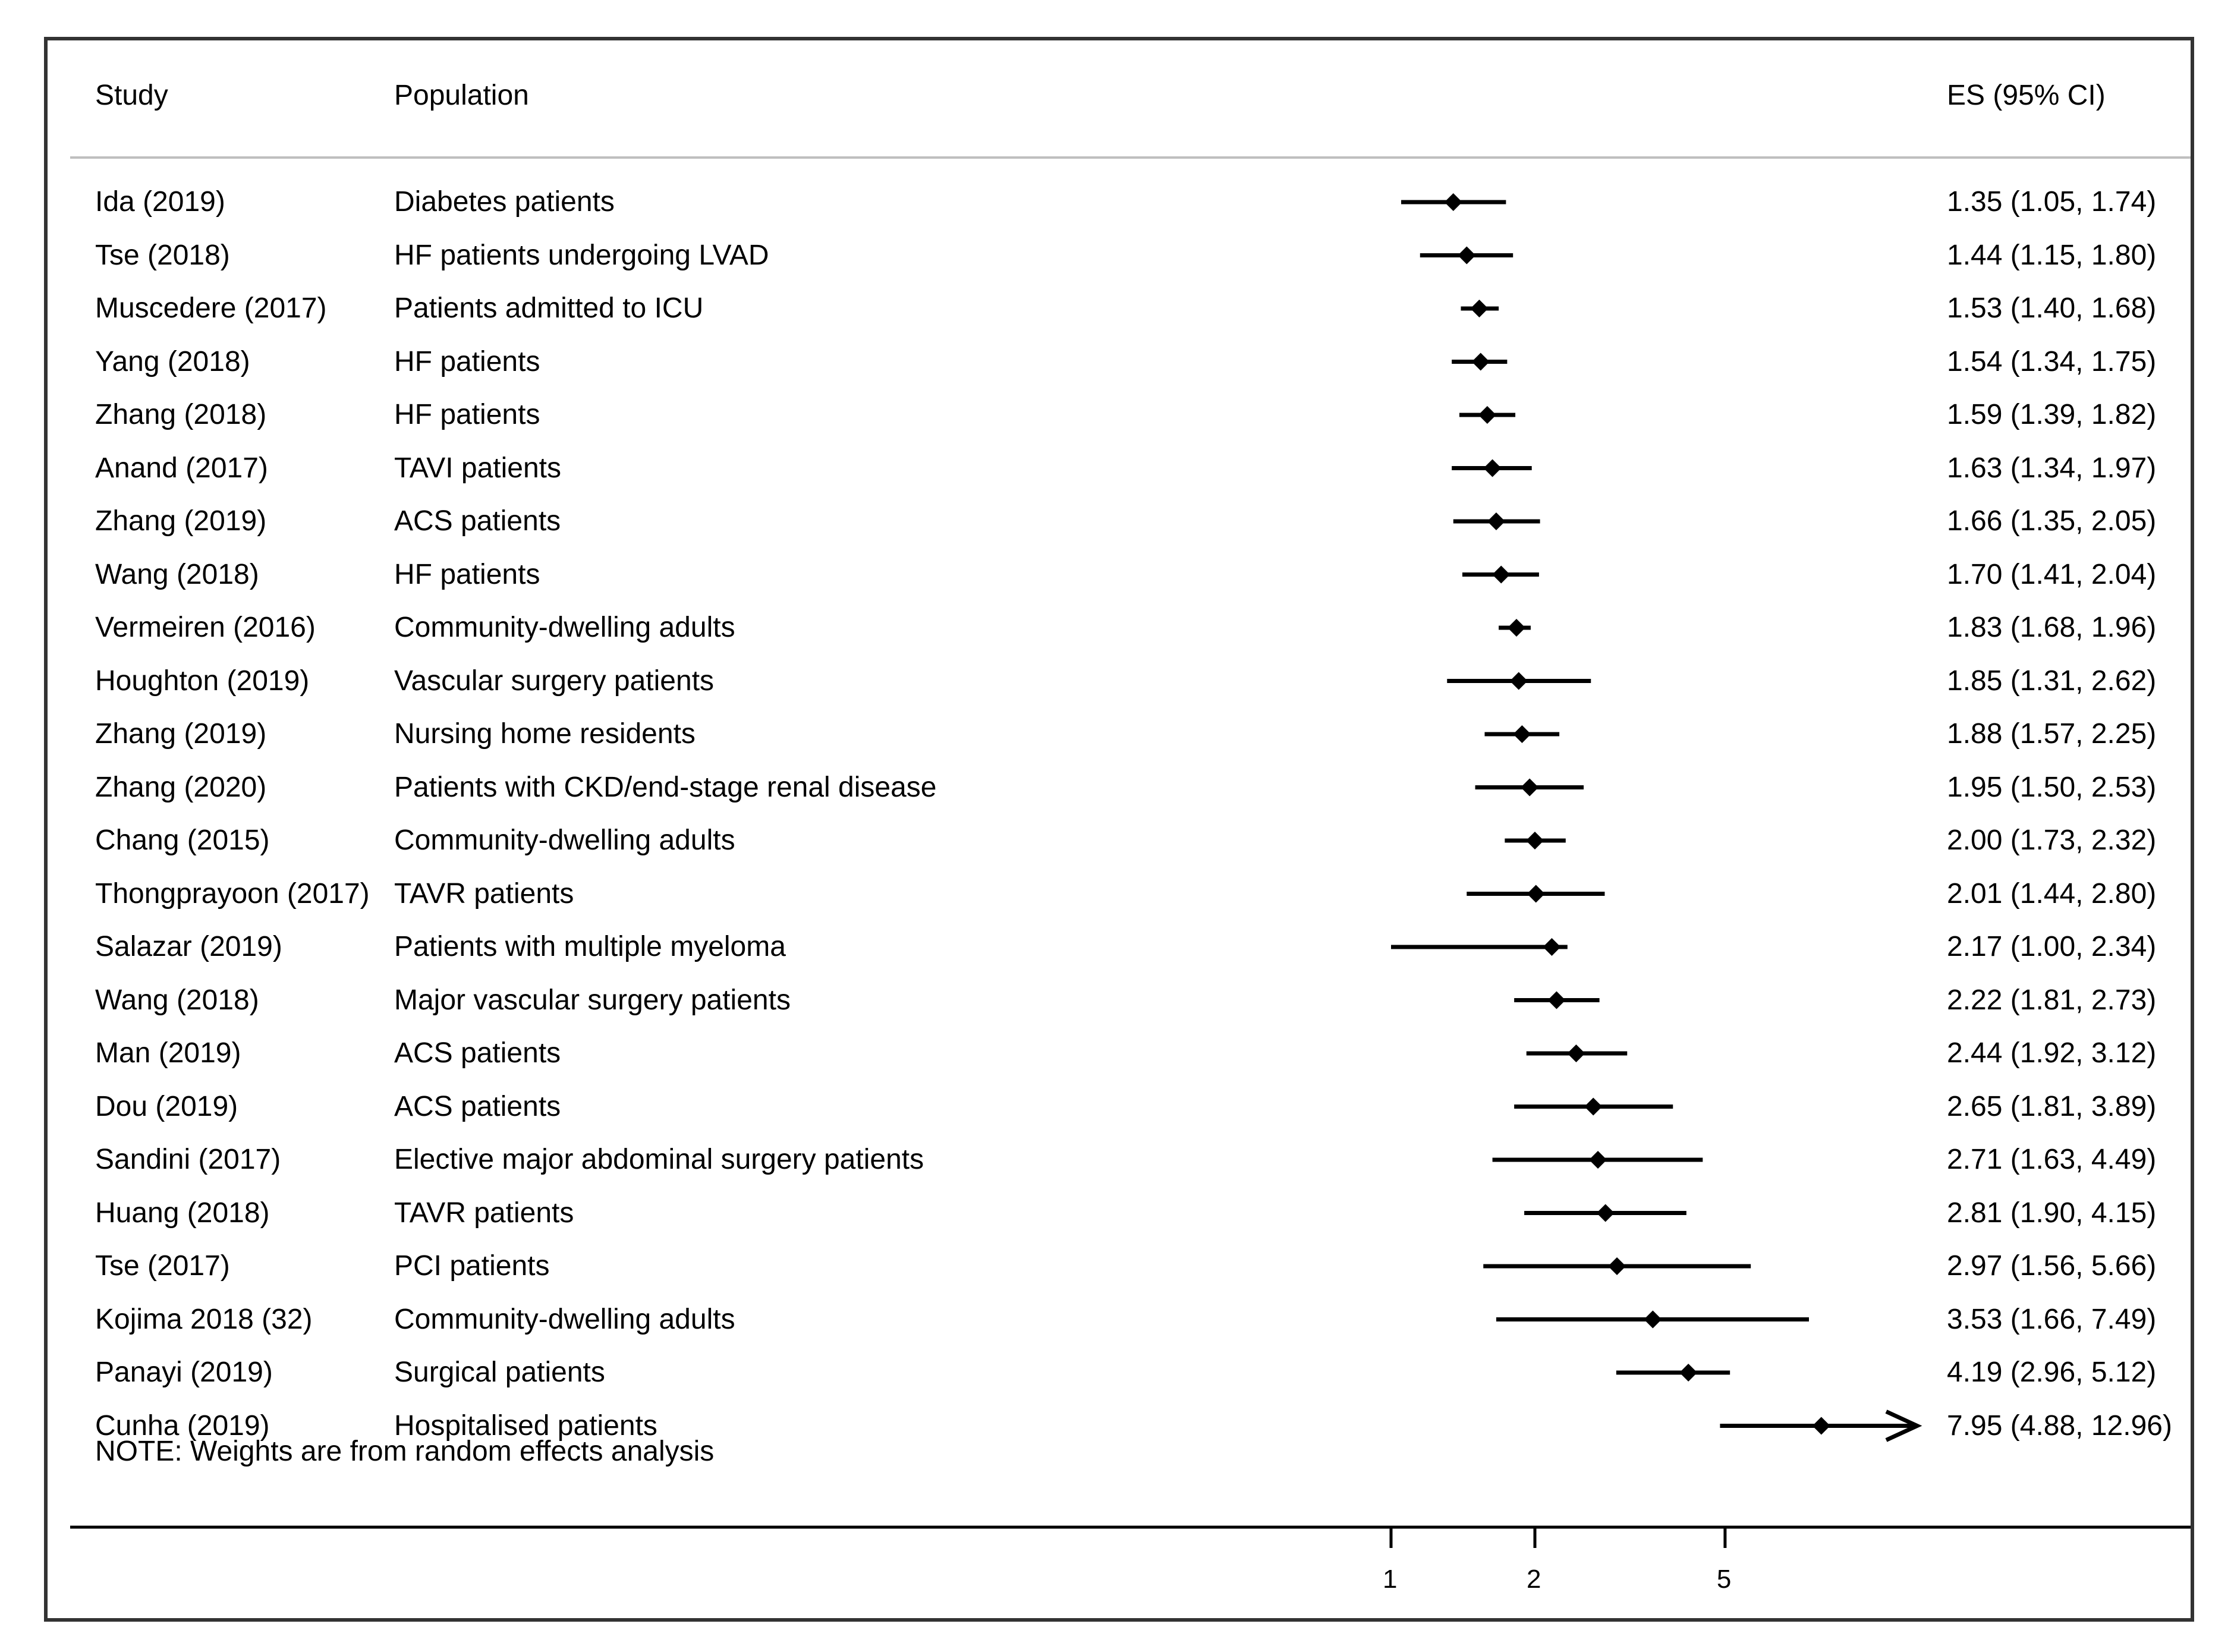  I want to click on study-label: Dou (2019), so click(166, 1106).